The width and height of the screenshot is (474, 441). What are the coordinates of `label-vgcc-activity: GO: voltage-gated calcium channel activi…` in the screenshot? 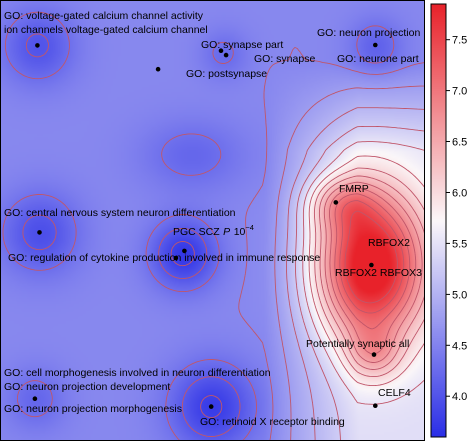 It's located at (104, 16).